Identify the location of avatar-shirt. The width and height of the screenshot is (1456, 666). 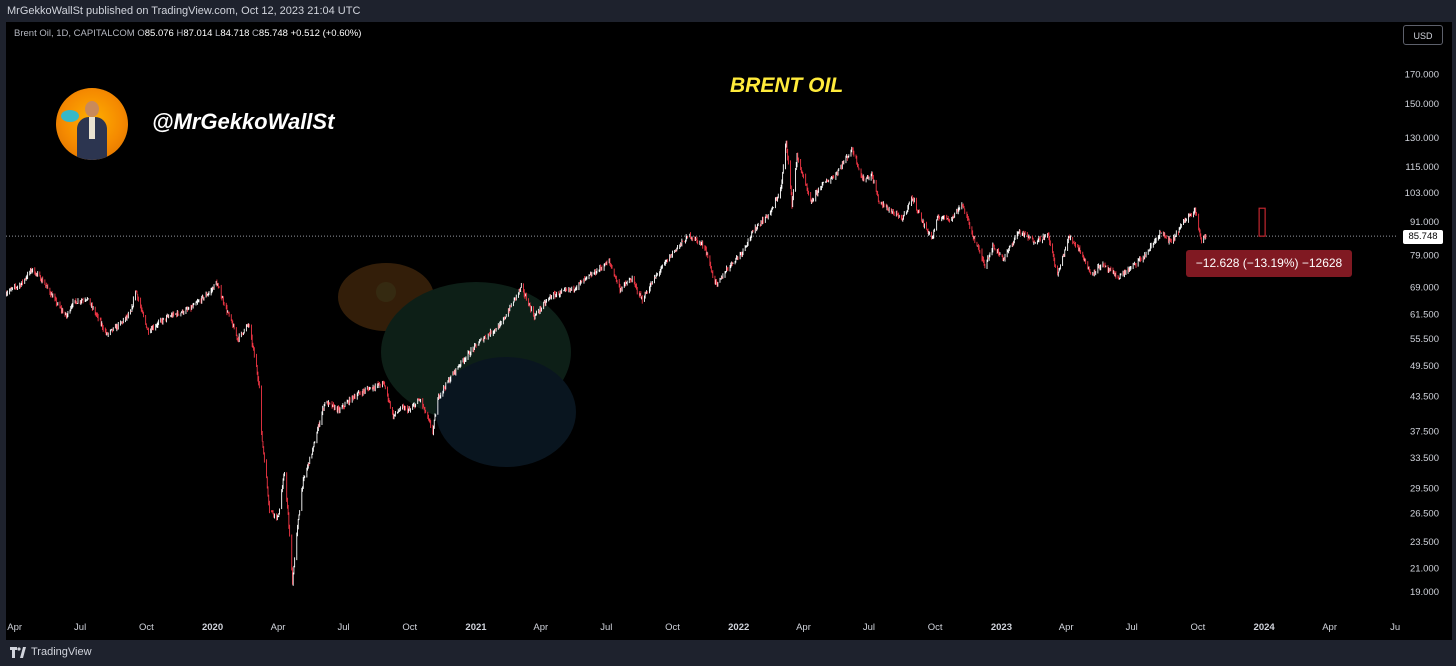
(92, 128).